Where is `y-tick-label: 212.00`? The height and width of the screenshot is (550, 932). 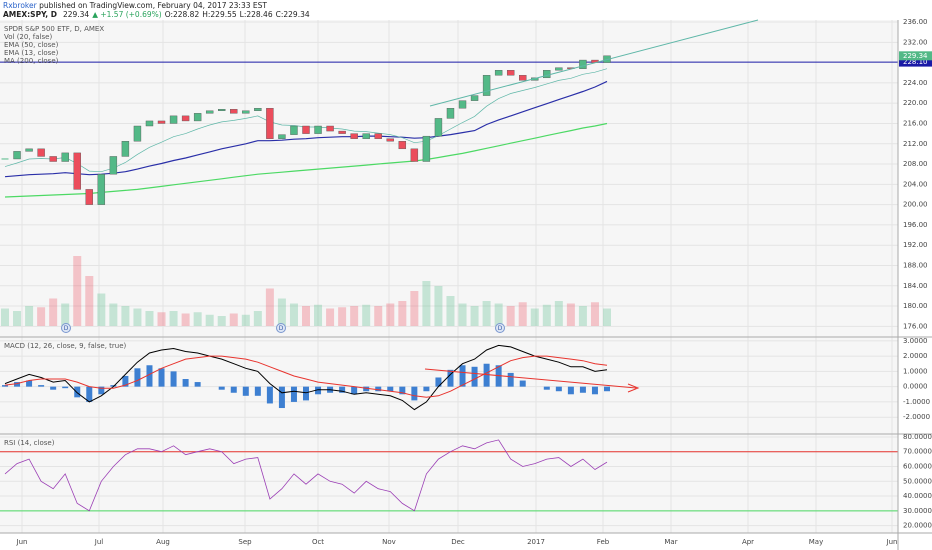 y-tick-label: 212.00 is located at coordinates (915, 144).